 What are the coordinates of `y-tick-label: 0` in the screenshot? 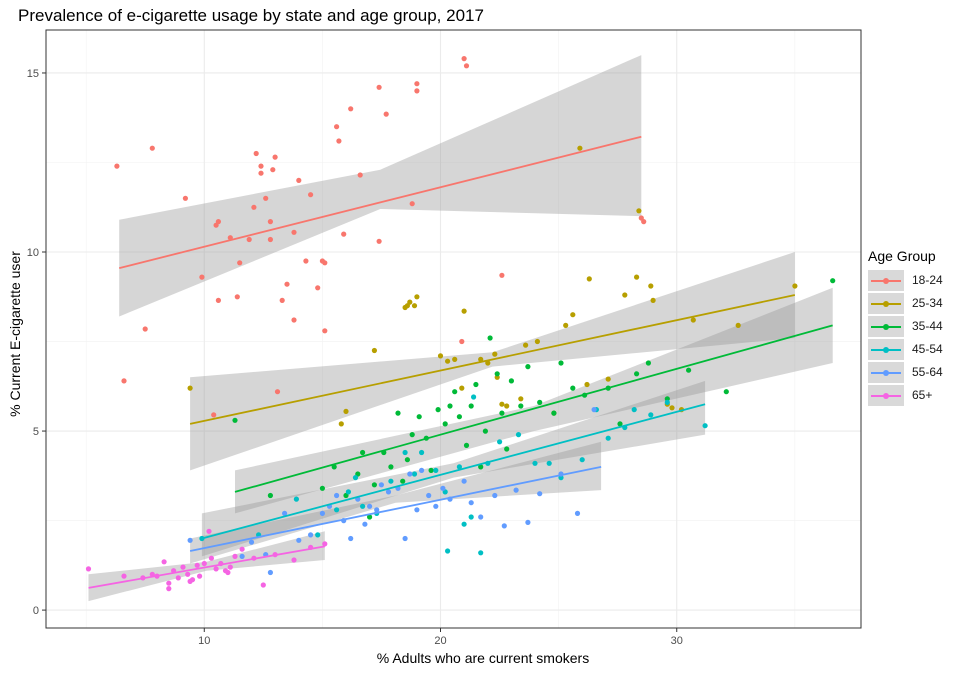 It's located at (36, 611).